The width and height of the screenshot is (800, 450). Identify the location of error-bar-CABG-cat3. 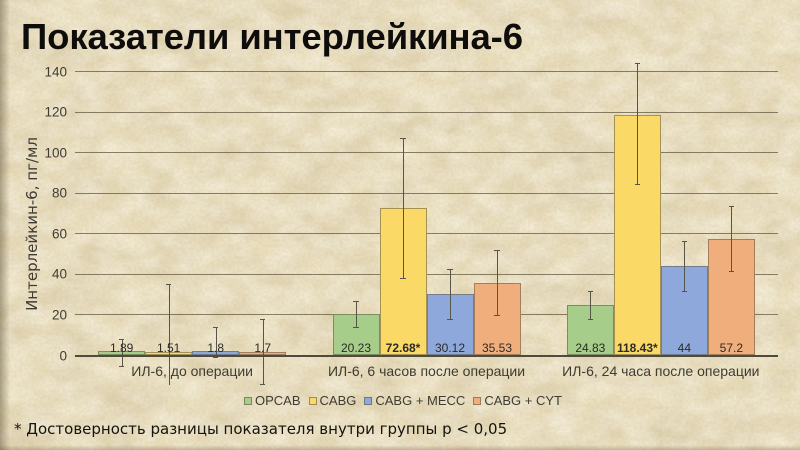
(638, 123).